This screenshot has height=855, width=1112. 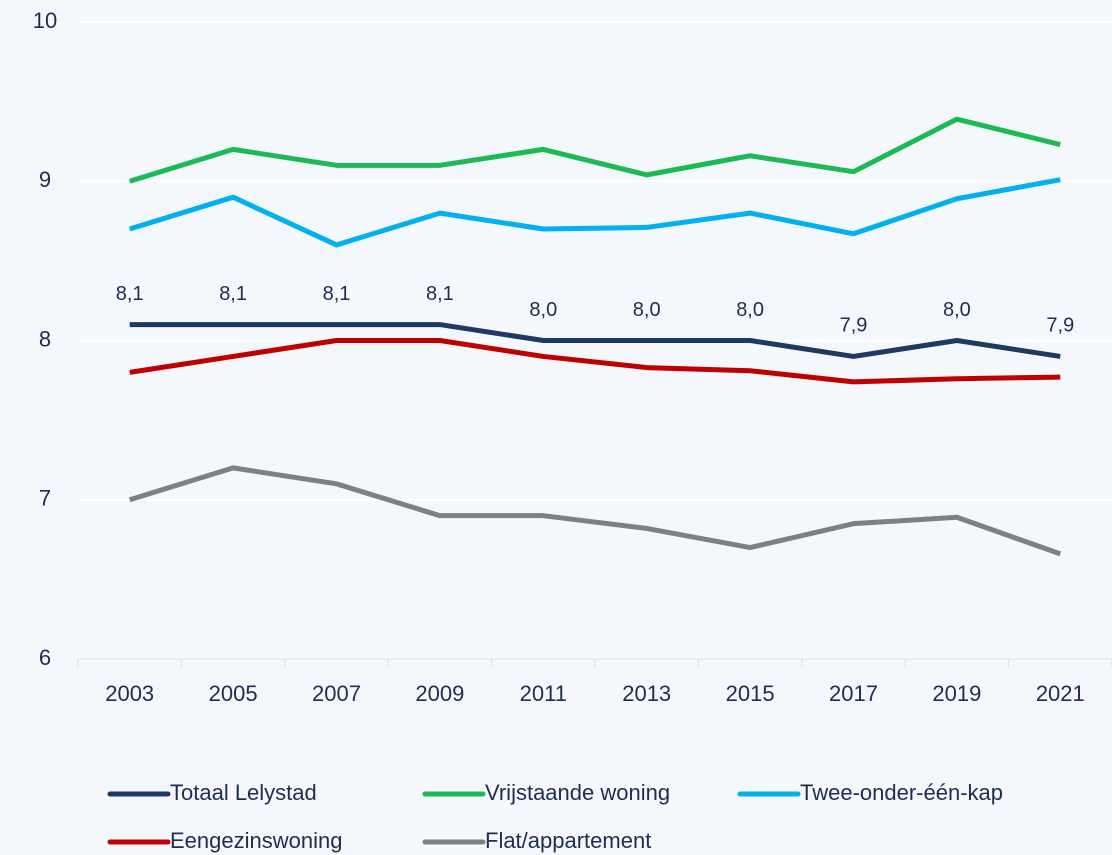 What do you see at coordinates (45, 498) in the screenshot?
I see `y-tick-label: 7` at bounding box center [45, 498].